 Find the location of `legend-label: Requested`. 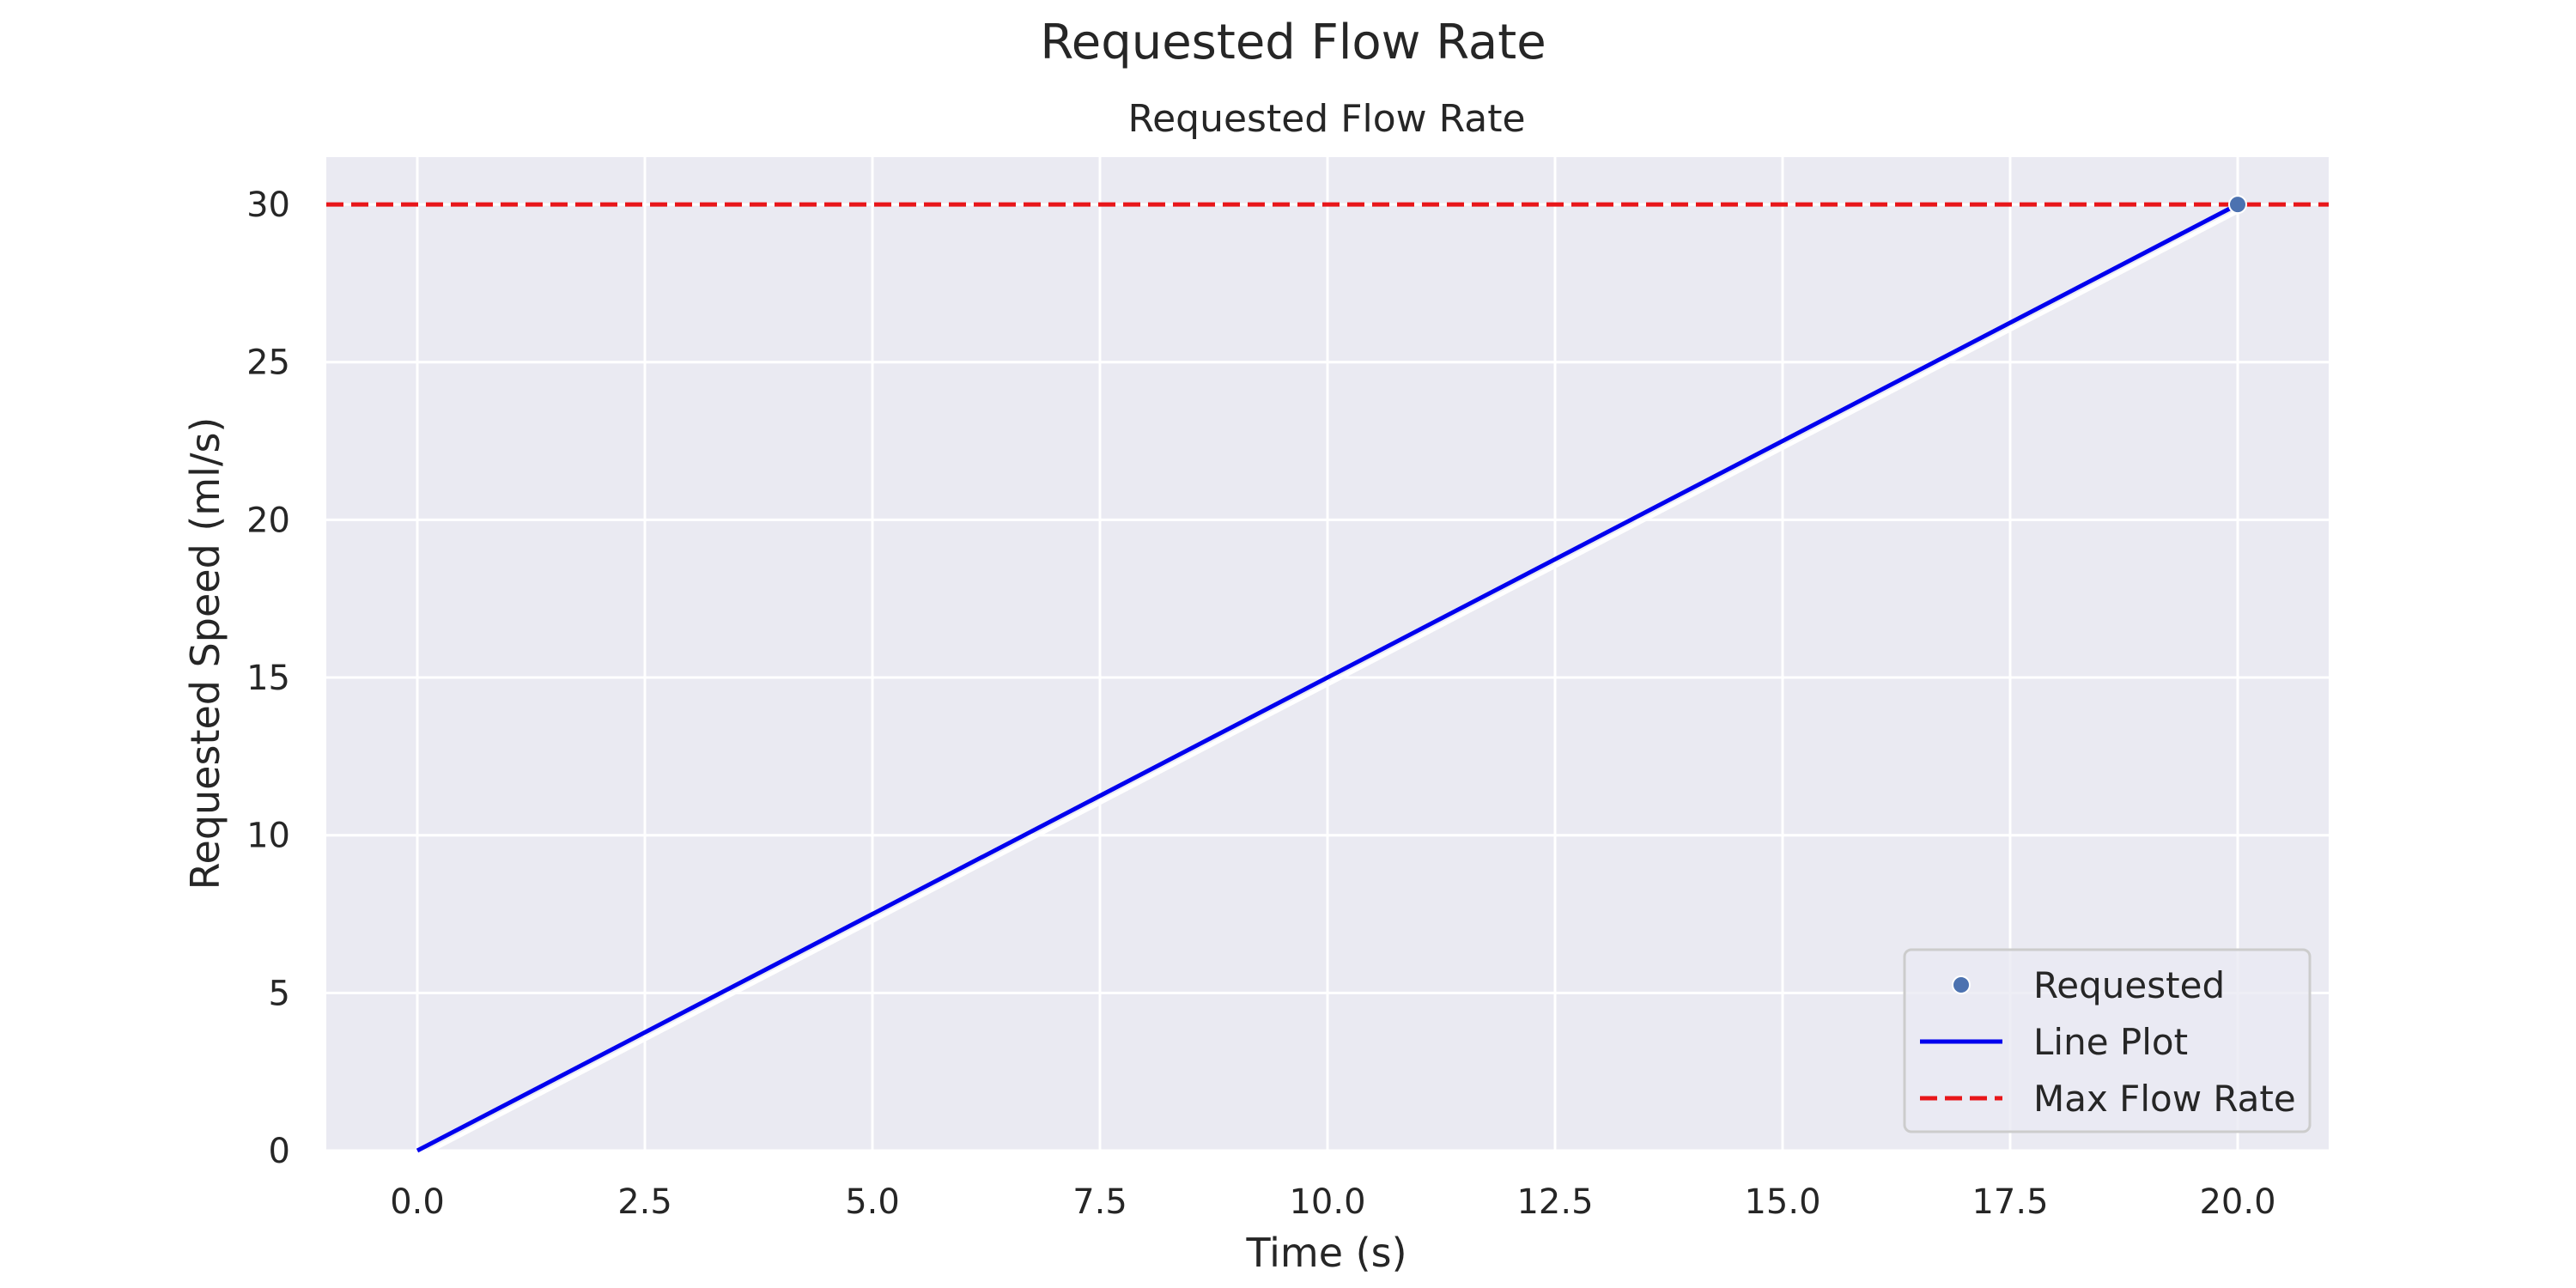

legend-label: Requested is located at coordinates (2129, 985).